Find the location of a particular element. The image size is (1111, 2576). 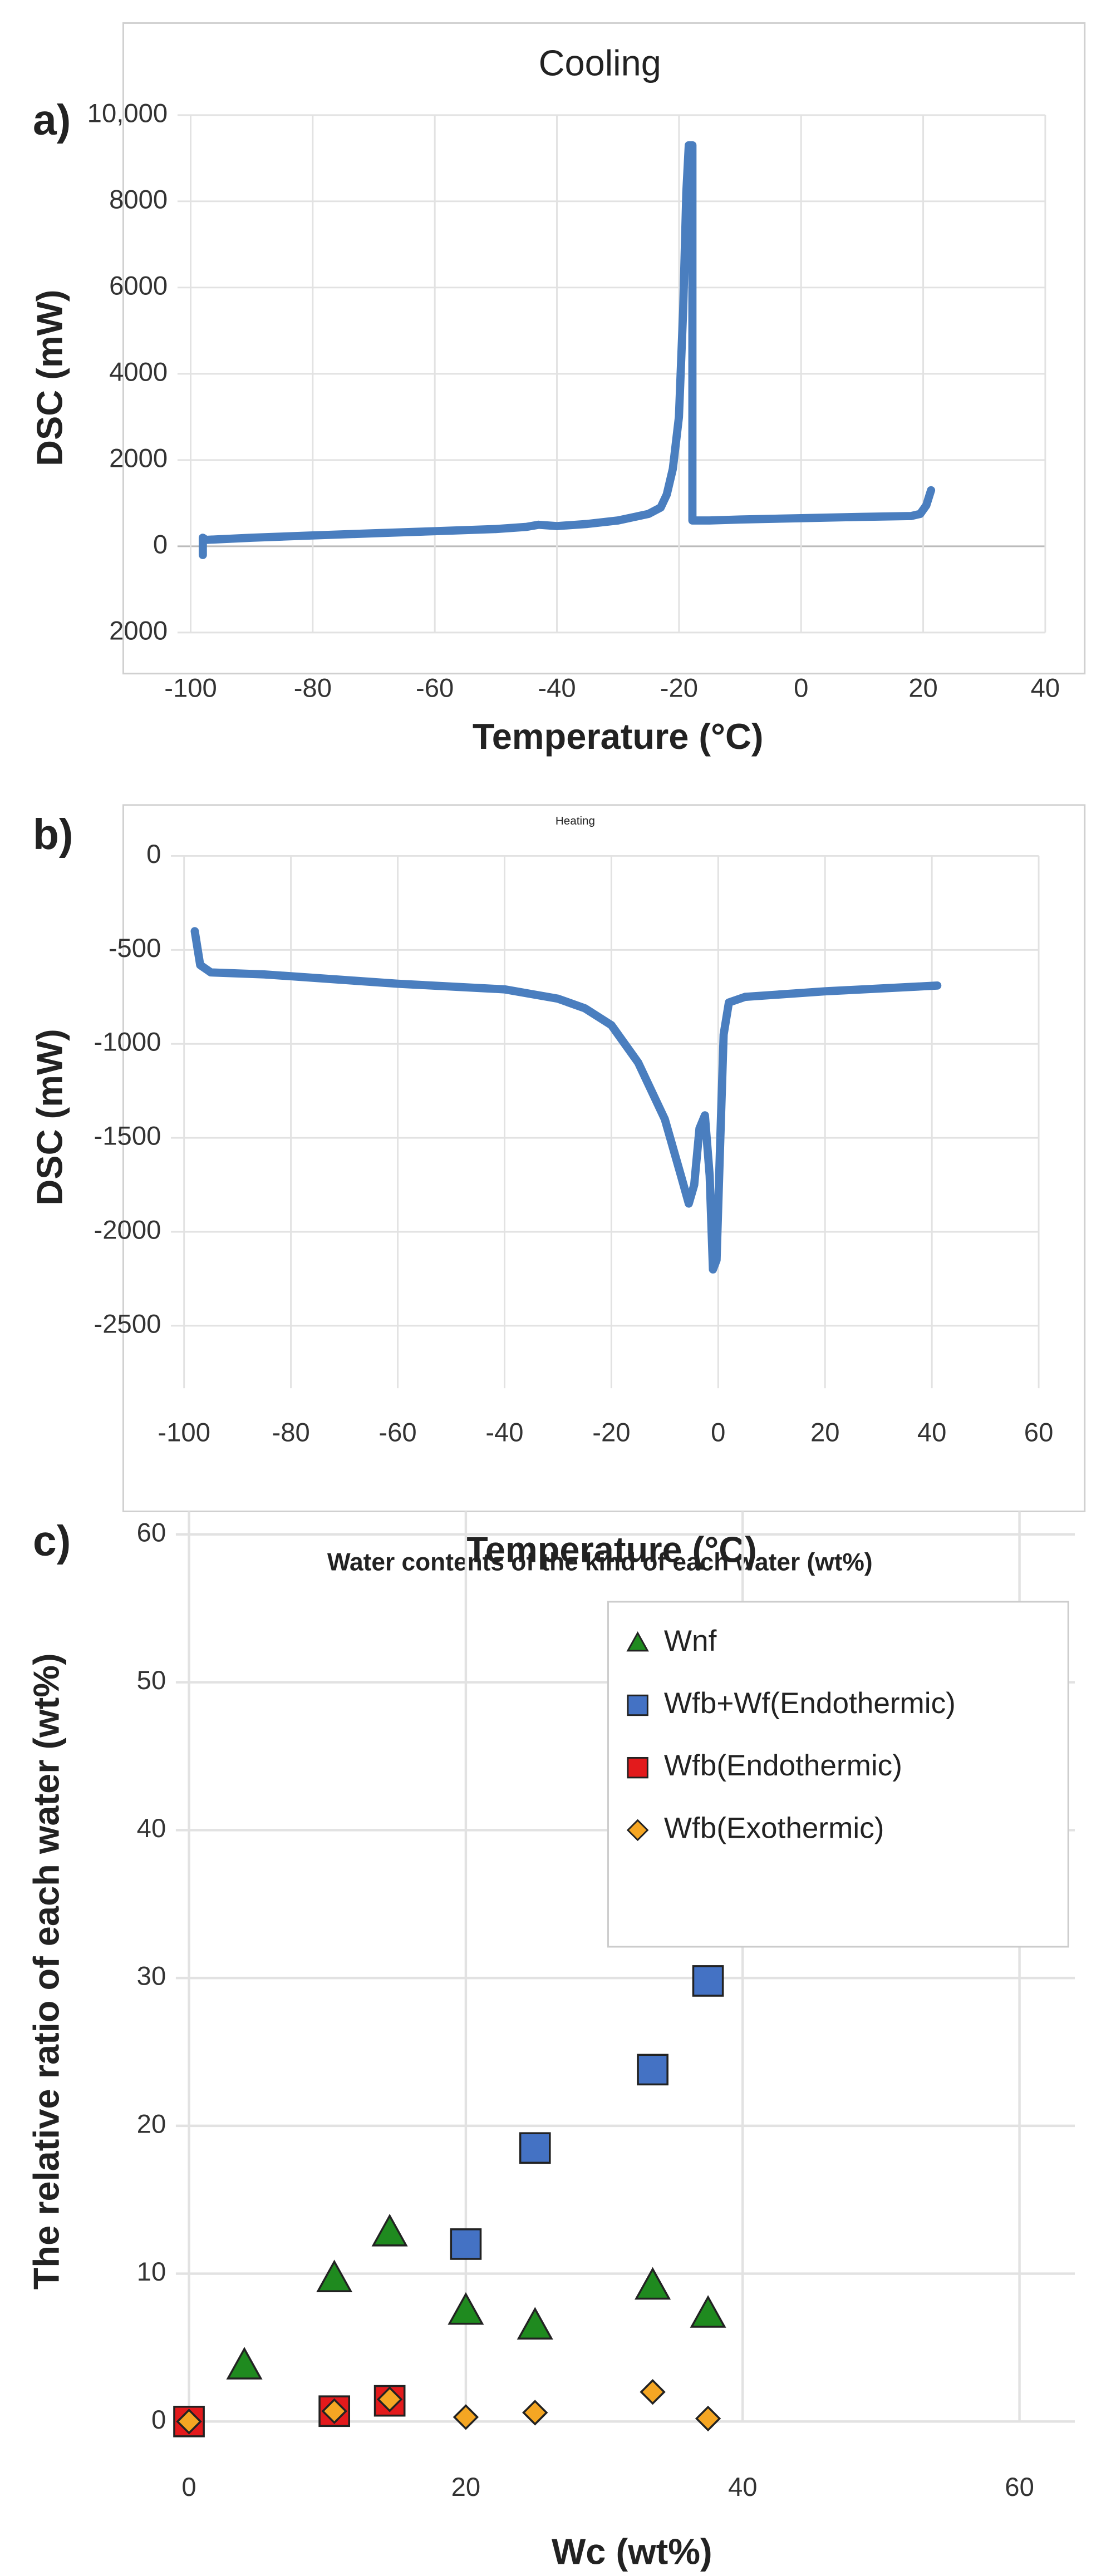

y-tick-label: -1000 is located at coordinates (127, 1042).